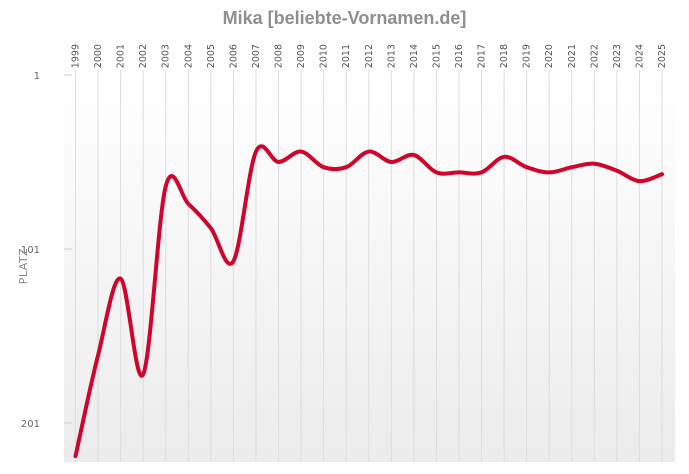  Describe the element at coordinates (211, 228) in the screenshot. I see `data-point-2005` at that location.